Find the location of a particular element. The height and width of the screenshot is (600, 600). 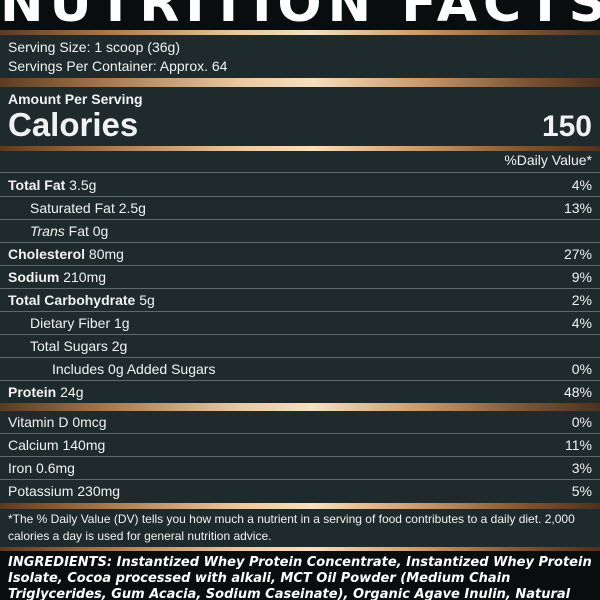

sodium-row: Sodium 210mg is located at coordinates (57, 277).